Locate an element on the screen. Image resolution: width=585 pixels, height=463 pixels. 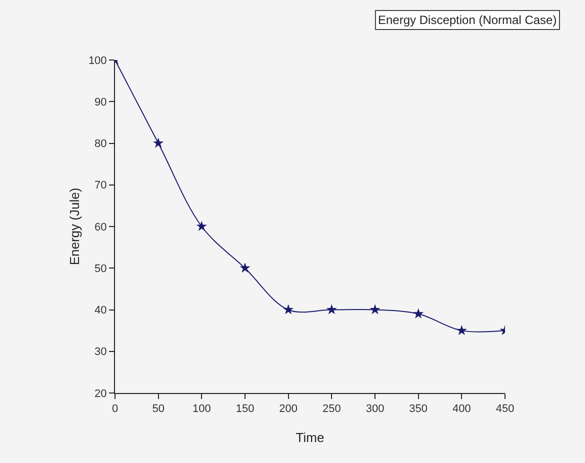
x-tick-label: 250 is located at coordinates (331, 409).